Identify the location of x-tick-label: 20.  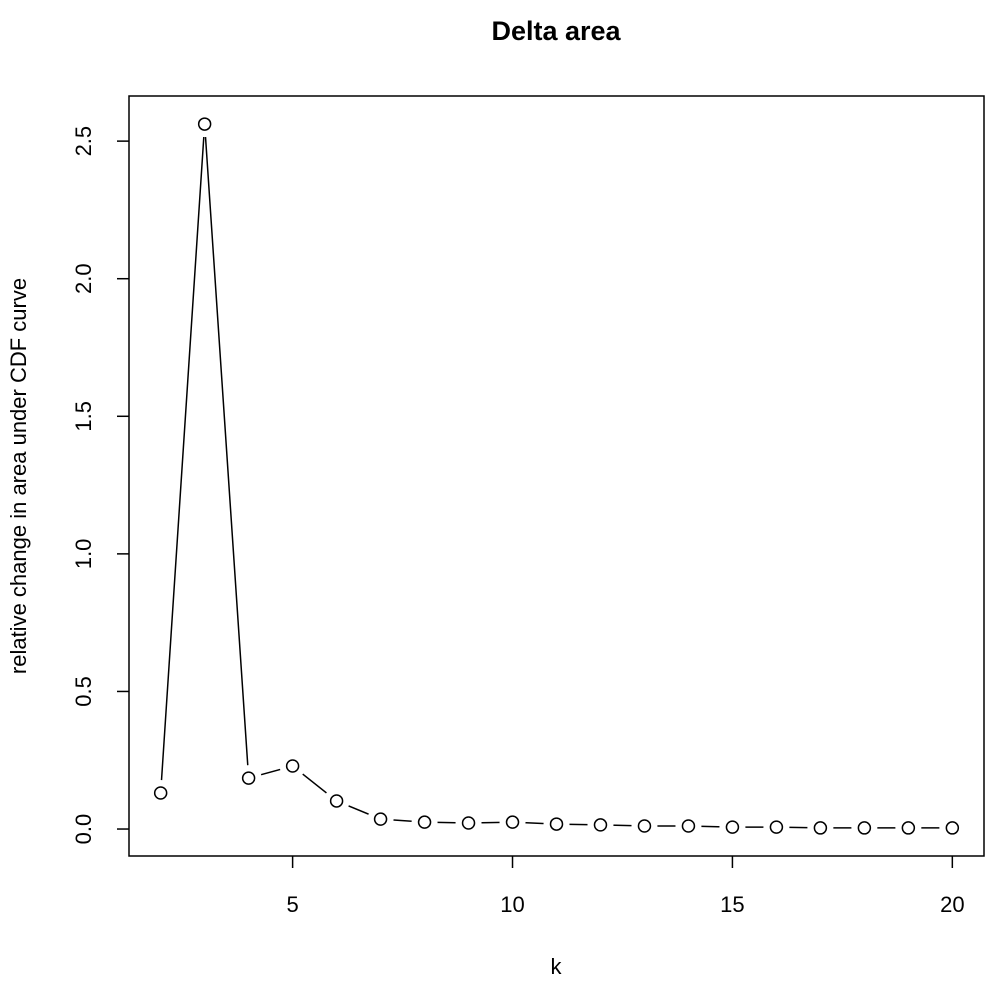
(952, 904).